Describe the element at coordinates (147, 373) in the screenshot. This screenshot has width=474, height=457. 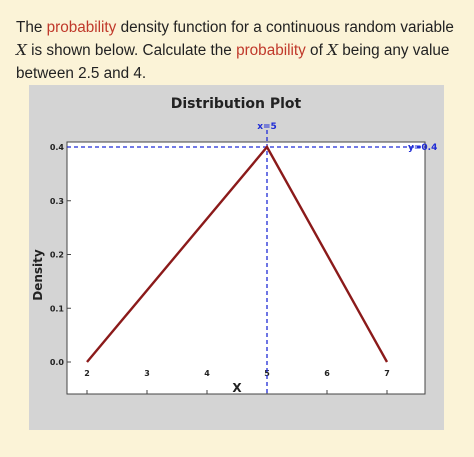
I see `x-tick-label: 3` at that location.